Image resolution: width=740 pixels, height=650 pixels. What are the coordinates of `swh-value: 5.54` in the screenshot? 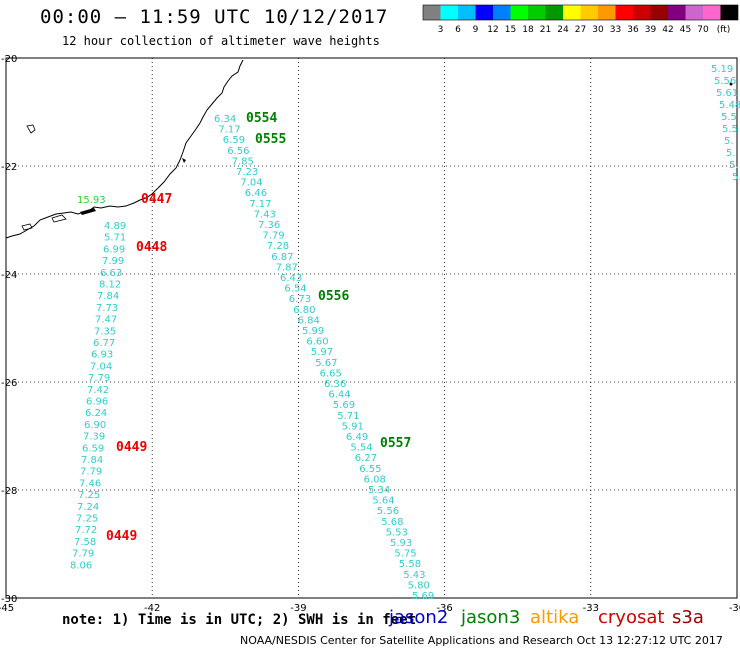 It's located at (361, 448).